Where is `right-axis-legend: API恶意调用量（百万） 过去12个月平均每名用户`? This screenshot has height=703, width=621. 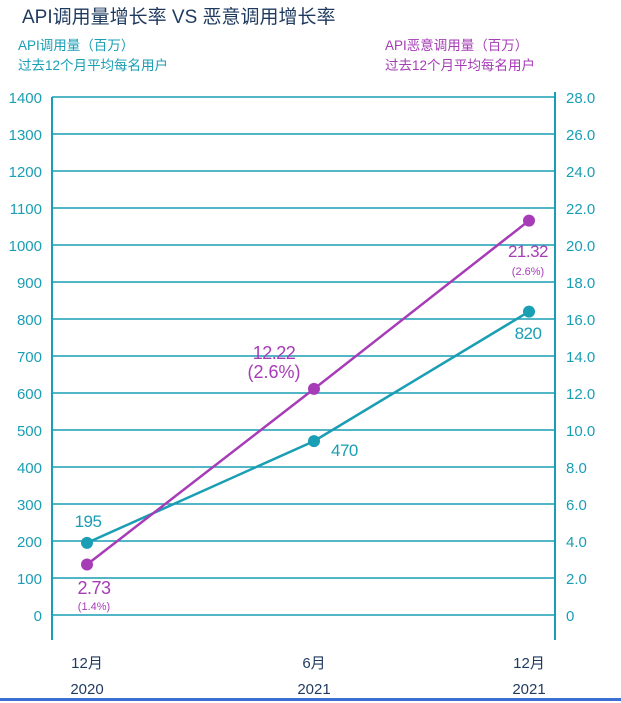
right-axis-legend: API恶意调用量（百万） 过去12个月平均每名用户 is located at coordinates (460, 56).